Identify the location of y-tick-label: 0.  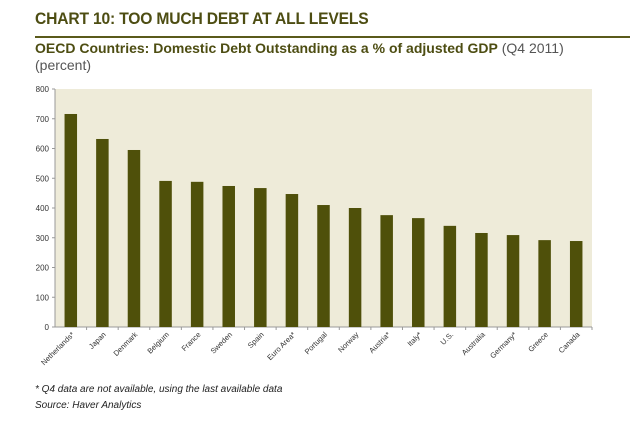
(47, 327).